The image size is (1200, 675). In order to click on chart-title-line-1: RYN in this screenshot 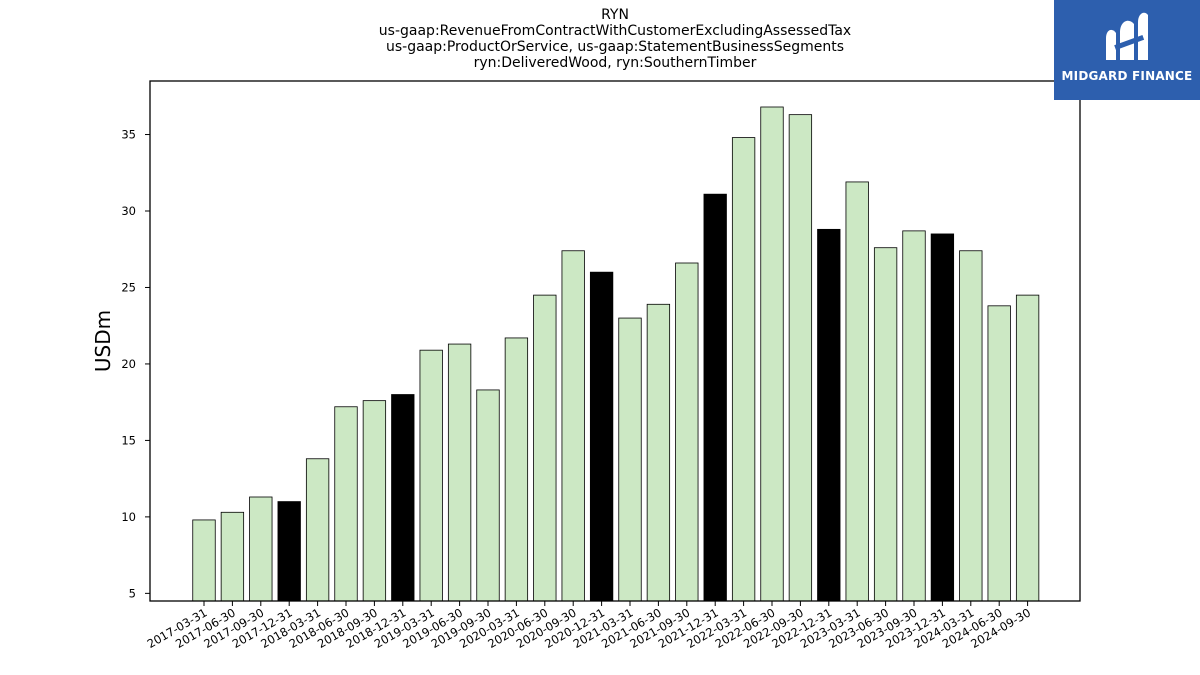, I will do `click(615, 15)`.